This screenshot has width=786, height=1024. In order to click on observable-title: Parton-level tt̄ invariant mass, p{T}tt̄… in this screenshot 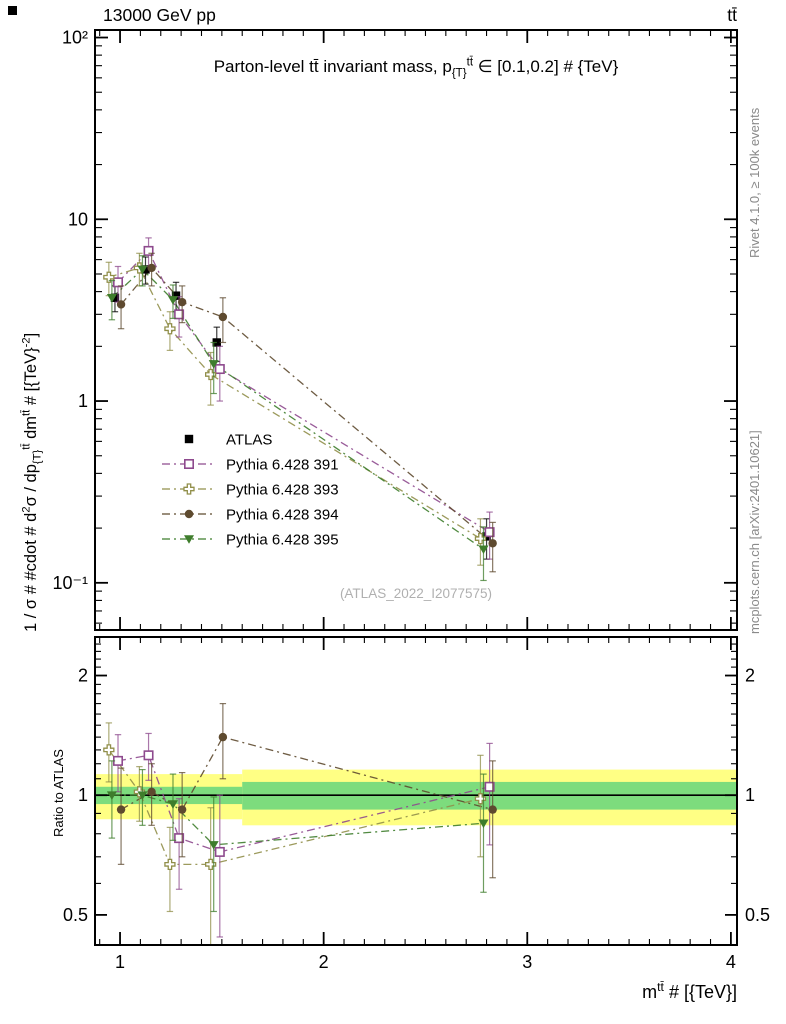, I will do `click(416, 68)`.